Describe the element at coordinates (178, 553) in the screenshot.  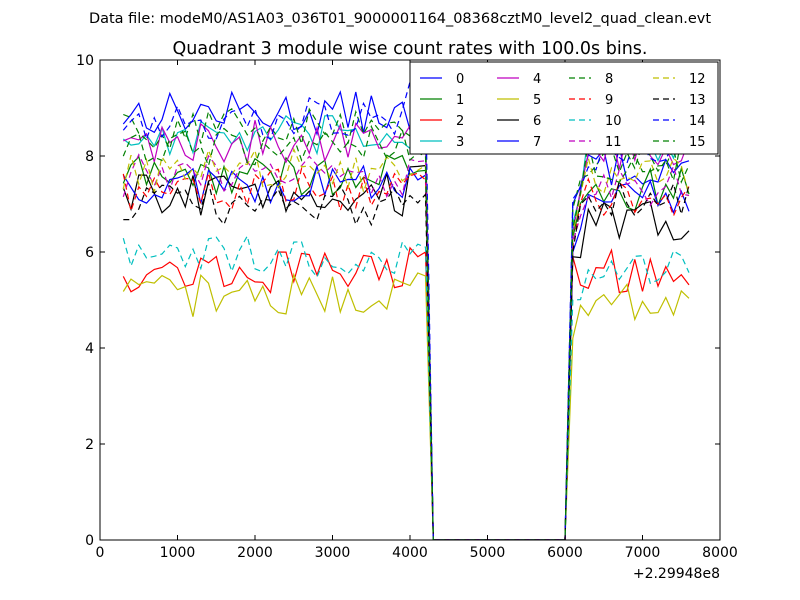
I see `x-tick-label: 1000` at that location.